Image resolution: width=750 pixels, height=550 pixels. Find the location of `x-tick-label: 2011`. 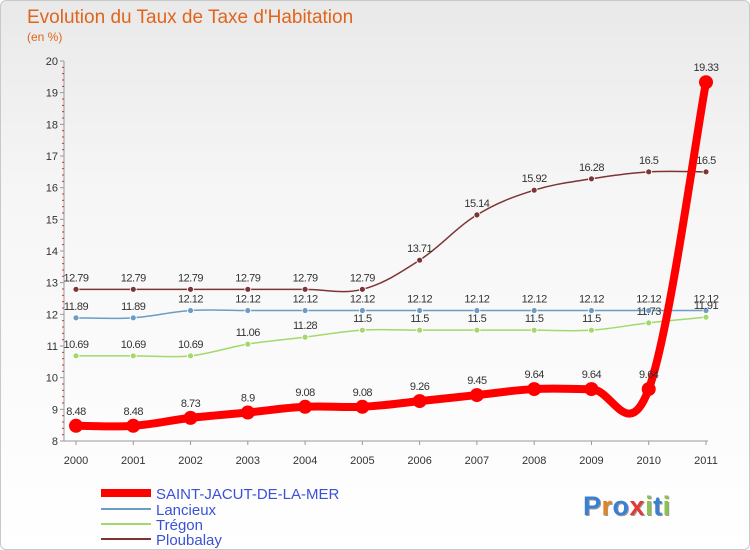

x-tick-label: 2011 is located at coordinates (706, 461).